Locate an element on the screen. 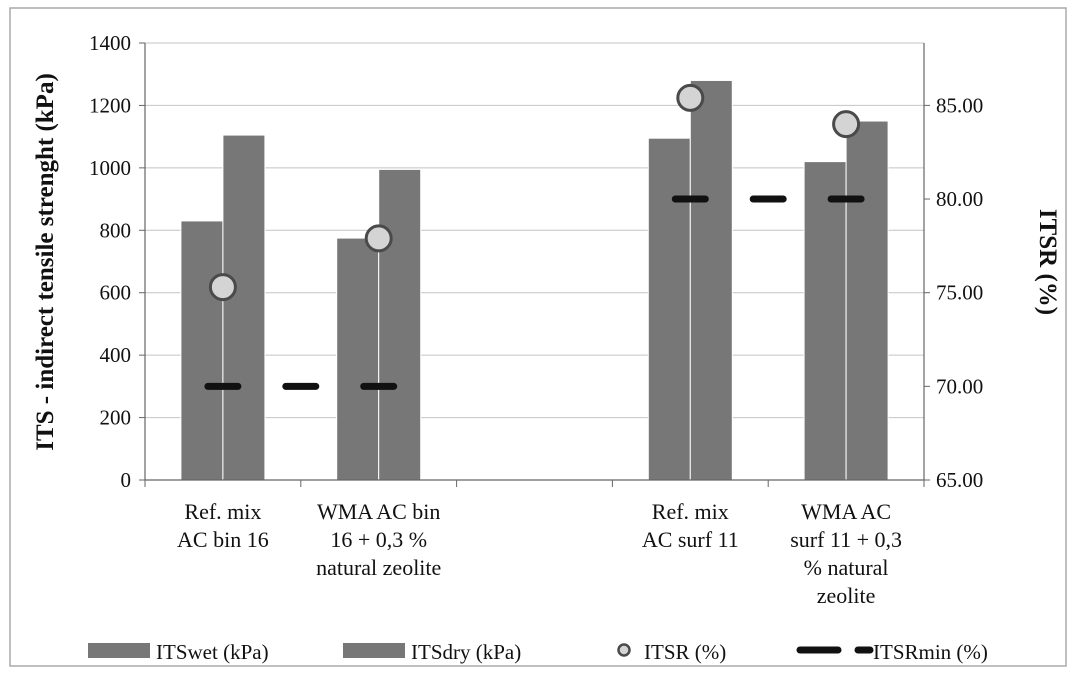 This screenshot has height=680, width=1076. category-label: AC bin 16 is located at coordinates (223, 539).